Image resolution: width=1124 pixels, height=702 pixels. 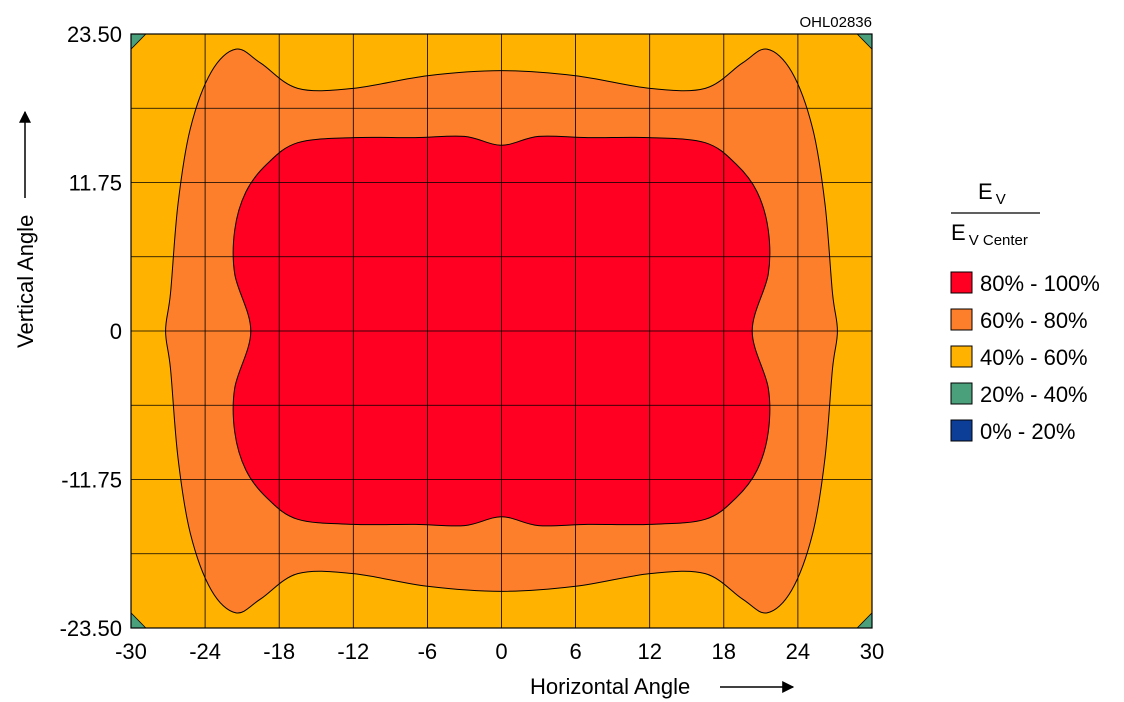 What do you see at coordinates (1034, 394) in the screenshot?
I see `legend-label: 20% - 40%` at bounding box center [1034, 394].